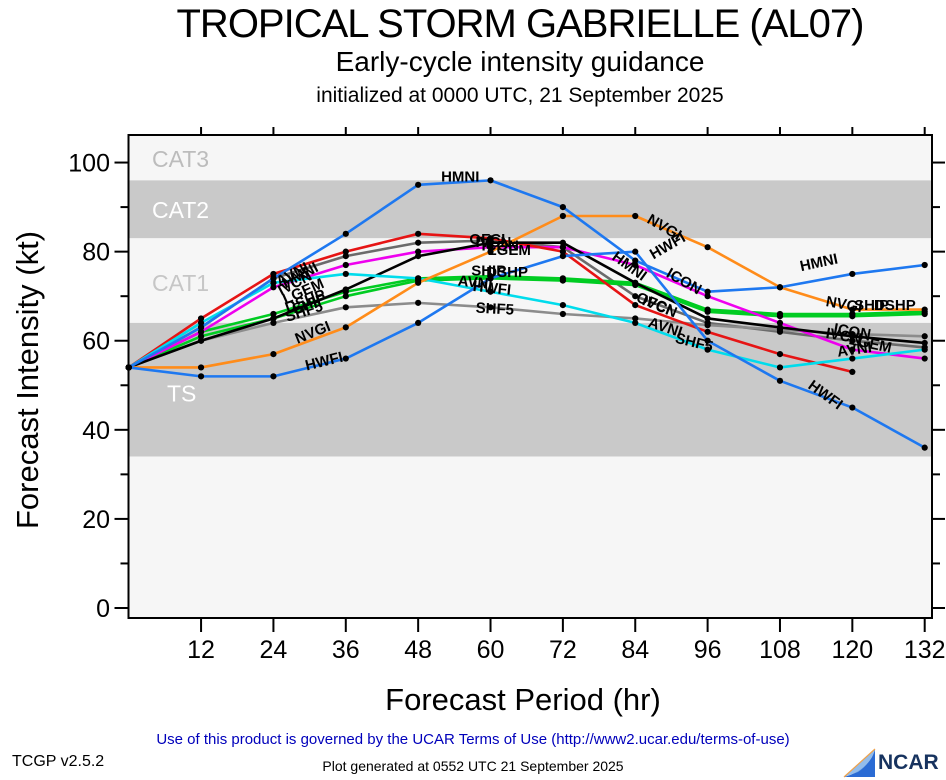 The height and width of the screenshot is (780, 946). I want to click on x-tick-label-120: 120, so click(852, 650).